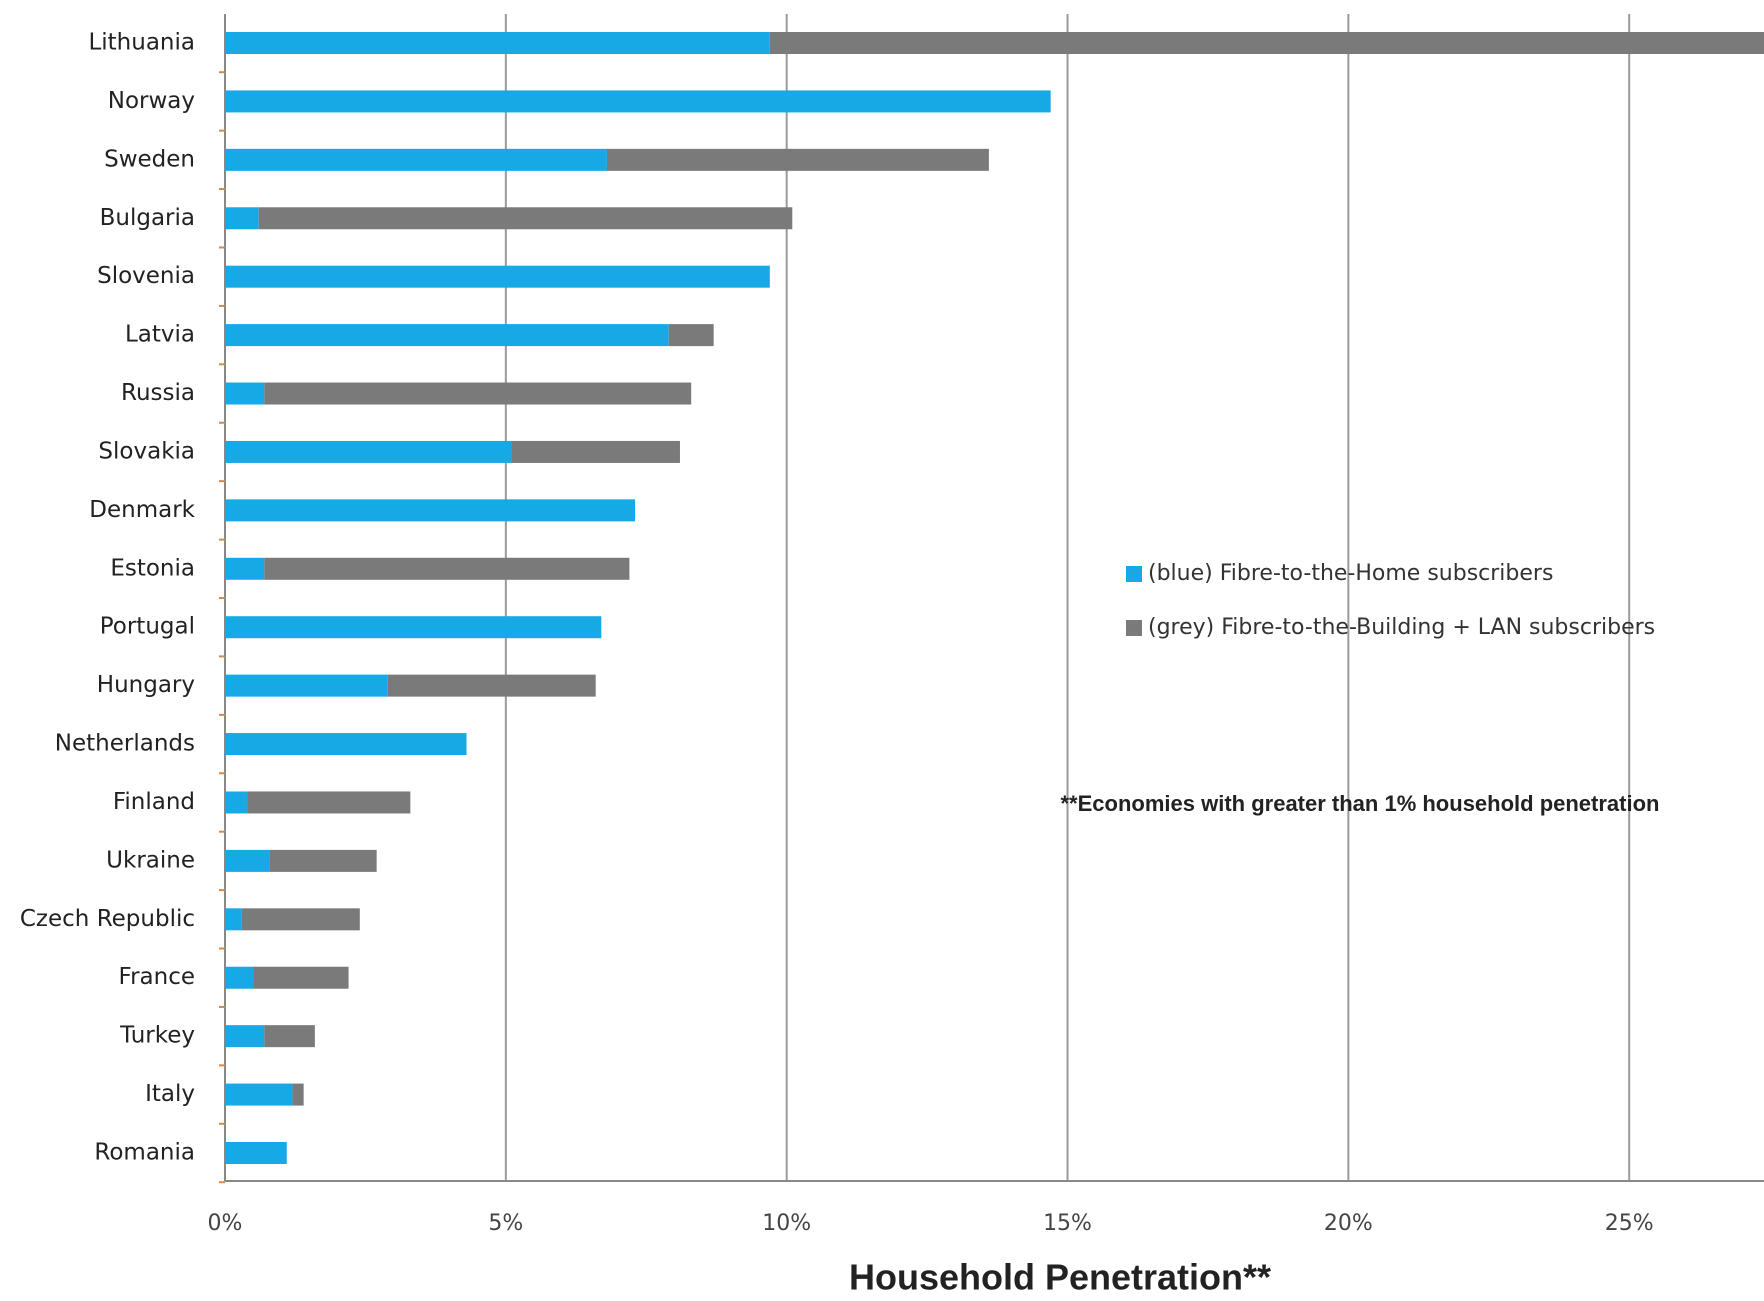 This screenshot has width=1764, height=1301. Describe the element at coordinates (141, 43) in the screenshot. I see `y-tick-label: Lithuania` at that location.